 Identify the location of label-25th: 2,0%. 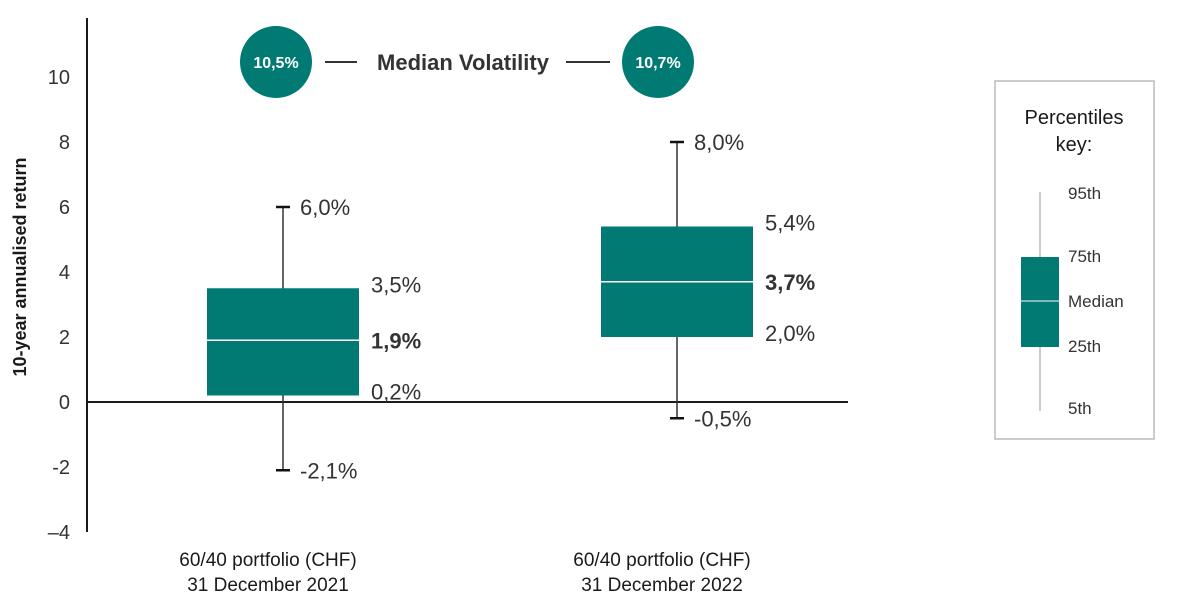
(790, 333).